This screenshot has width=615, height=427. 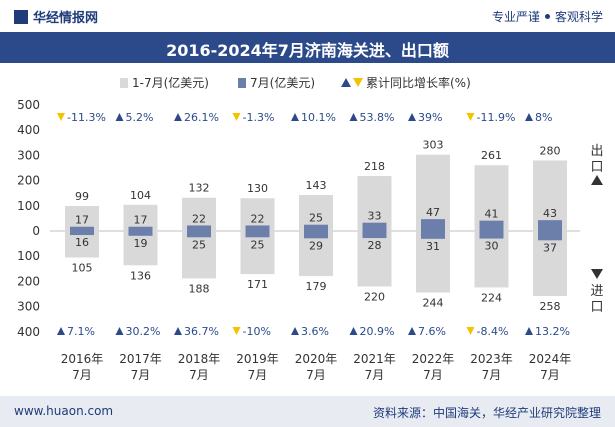 I want to click on import-month-label: 28, so click(x=375, y=245).